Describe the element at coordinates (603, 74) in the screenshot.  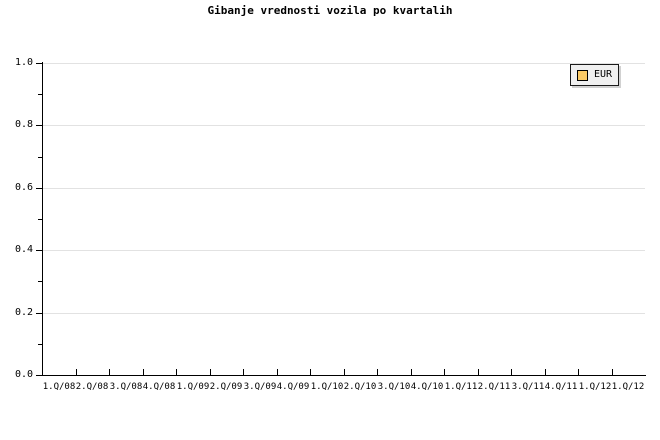
I see `legend-label-eur: EUR` at that location.